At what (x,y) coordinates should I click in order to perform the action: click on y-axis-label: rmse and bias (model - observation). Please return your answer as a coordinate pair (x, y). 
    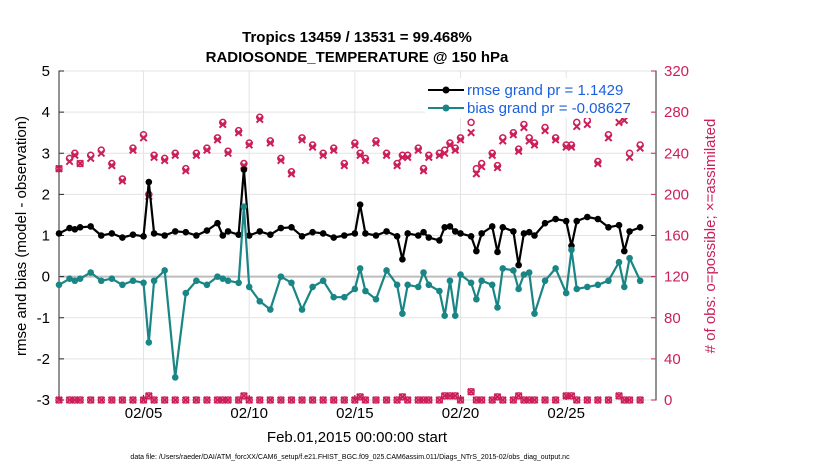
    Looking at the image, I should click on (21, 236).